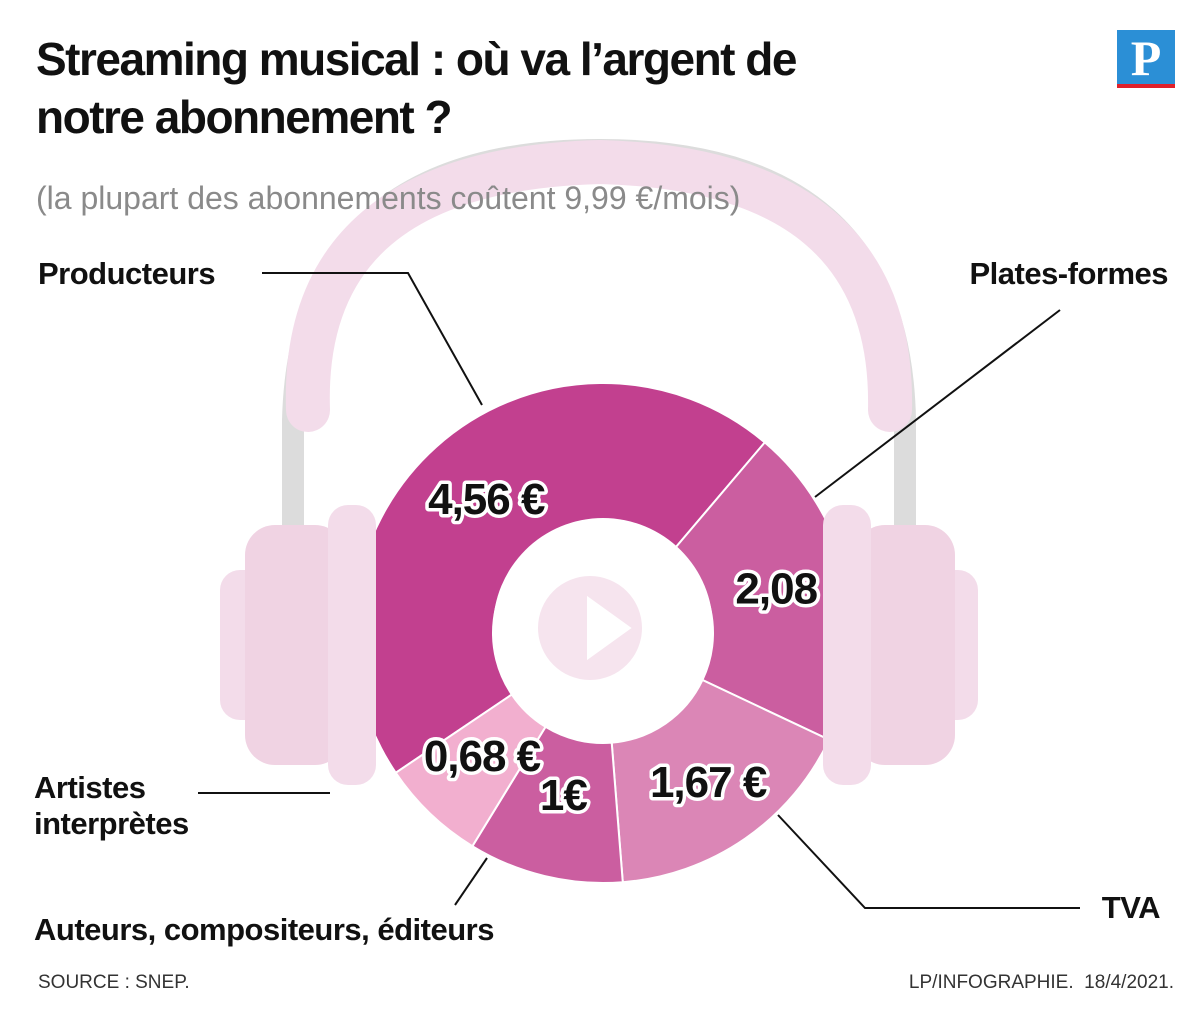 The width and height of the screenshot is (1200, 1018). What do you see at coordinates (486, 499) in the screenshot?
I see `value-label: 4,56 €` at bounding box center [486, 499].